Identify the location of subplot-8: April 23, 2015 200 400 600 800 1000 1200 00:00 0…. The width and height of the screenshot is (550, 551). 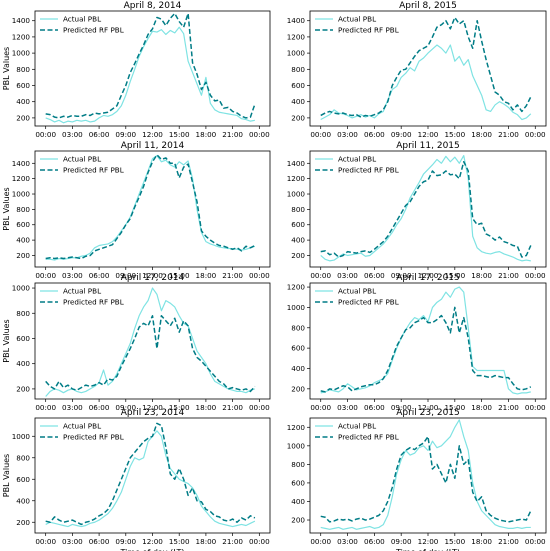
(417, 479).